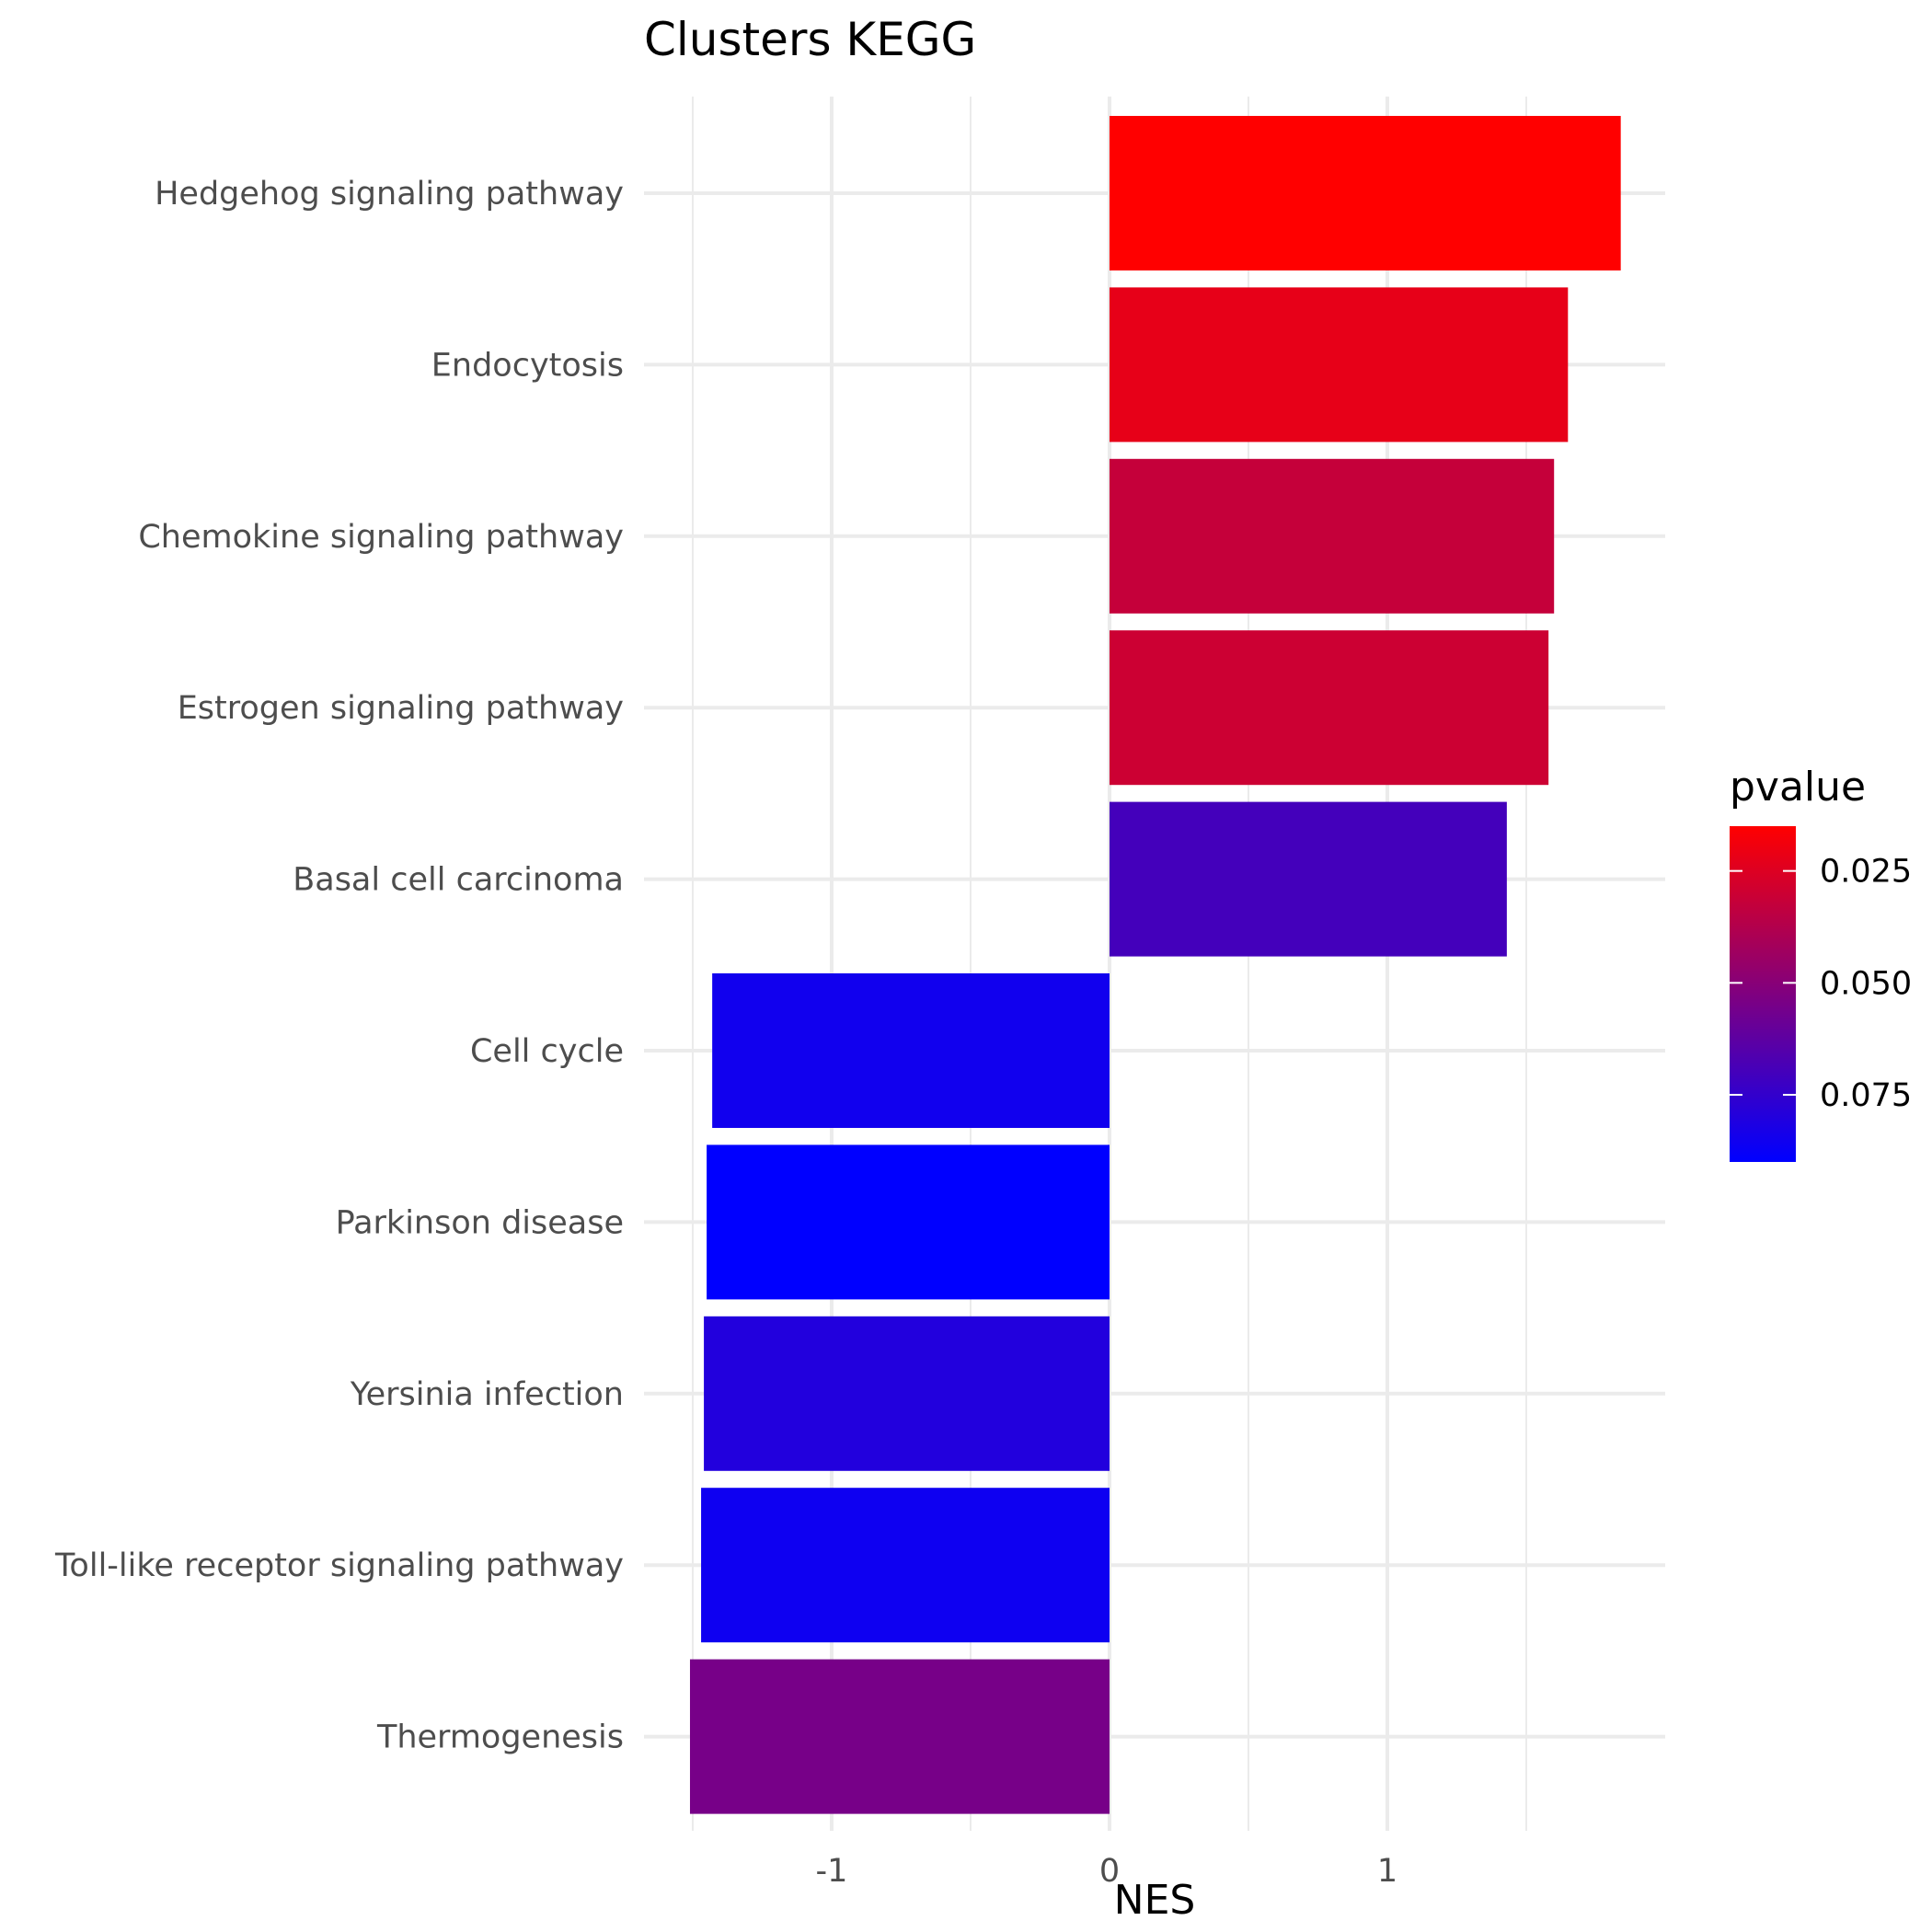 The width and height of the screenshot is (1932, 1932). What do you see at coordinates (500, 1737) in the screenshot?
I see `y-tick-label: Thermogenesis` at bounding box center [500, 1737].